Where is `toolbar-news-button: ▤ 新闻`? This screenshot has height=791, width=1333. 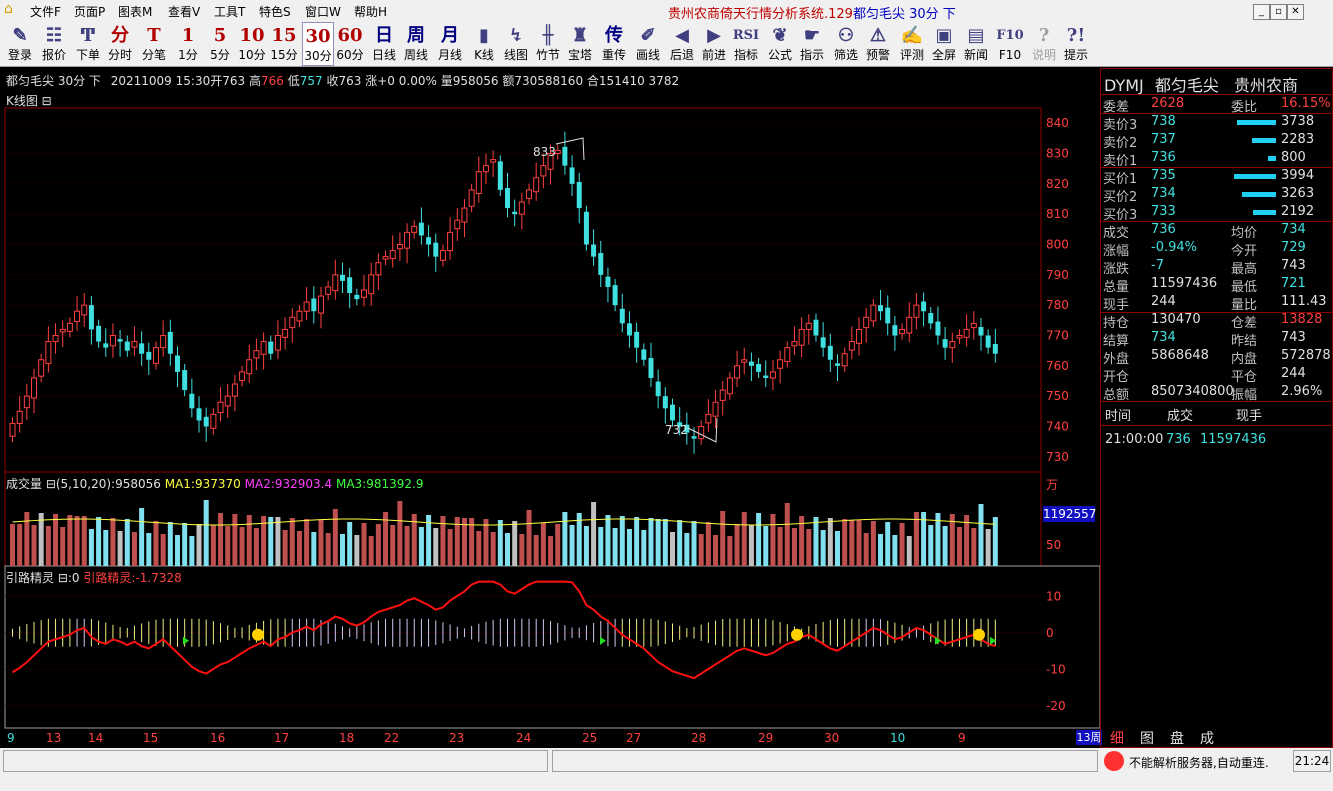
toolbar-news-button: ▤ 新闻 is located at coordinates (976, 44).